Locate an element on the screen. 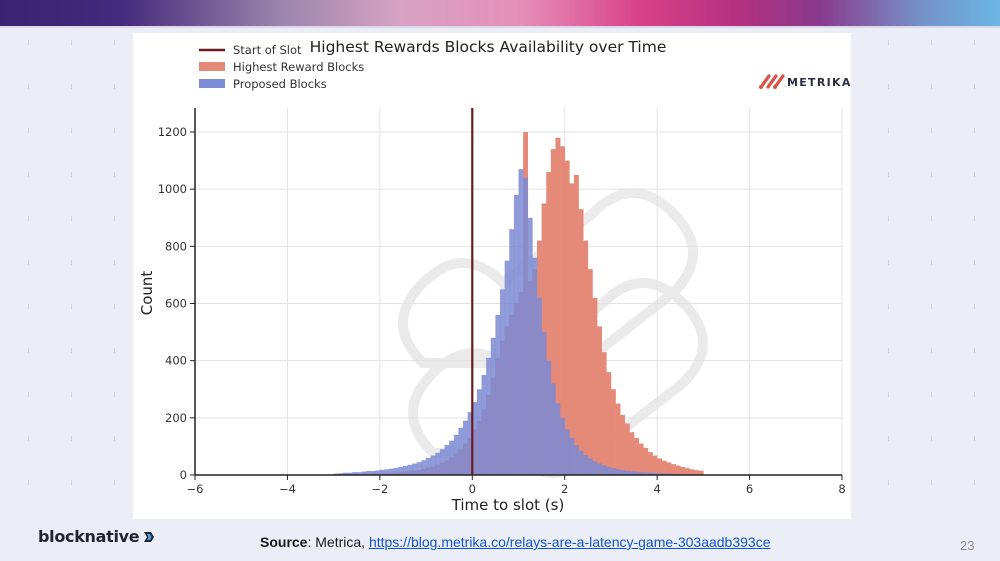  x-tick-label: 2 is located at coordinates (564, 489).